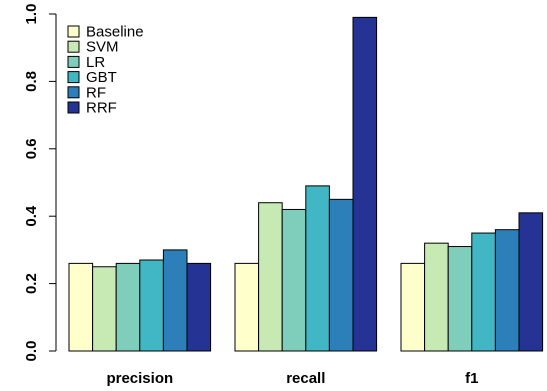 The width and height of the screenshot is (547, 391). I want to click on bar-rrf-recall, so click(365, 184).